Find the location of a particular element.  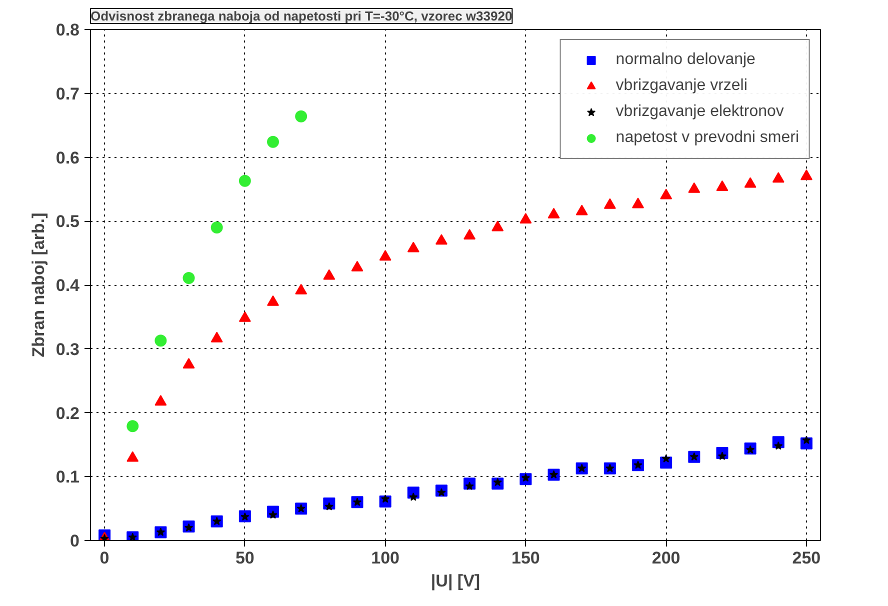

y-tick-label: 0.1 is located at coordinates (68, 477).